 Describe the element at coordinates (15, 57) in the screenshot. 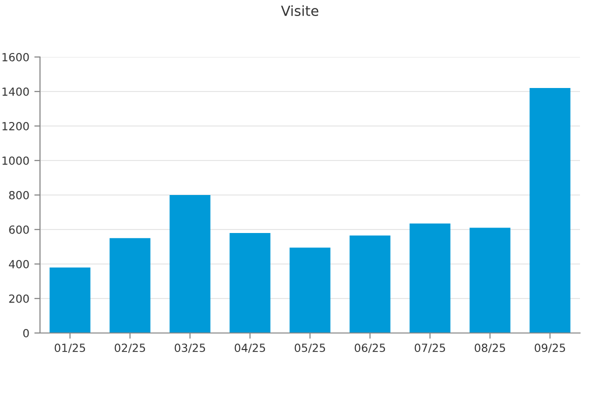

I see `y-tick-label: 1600` at that location.